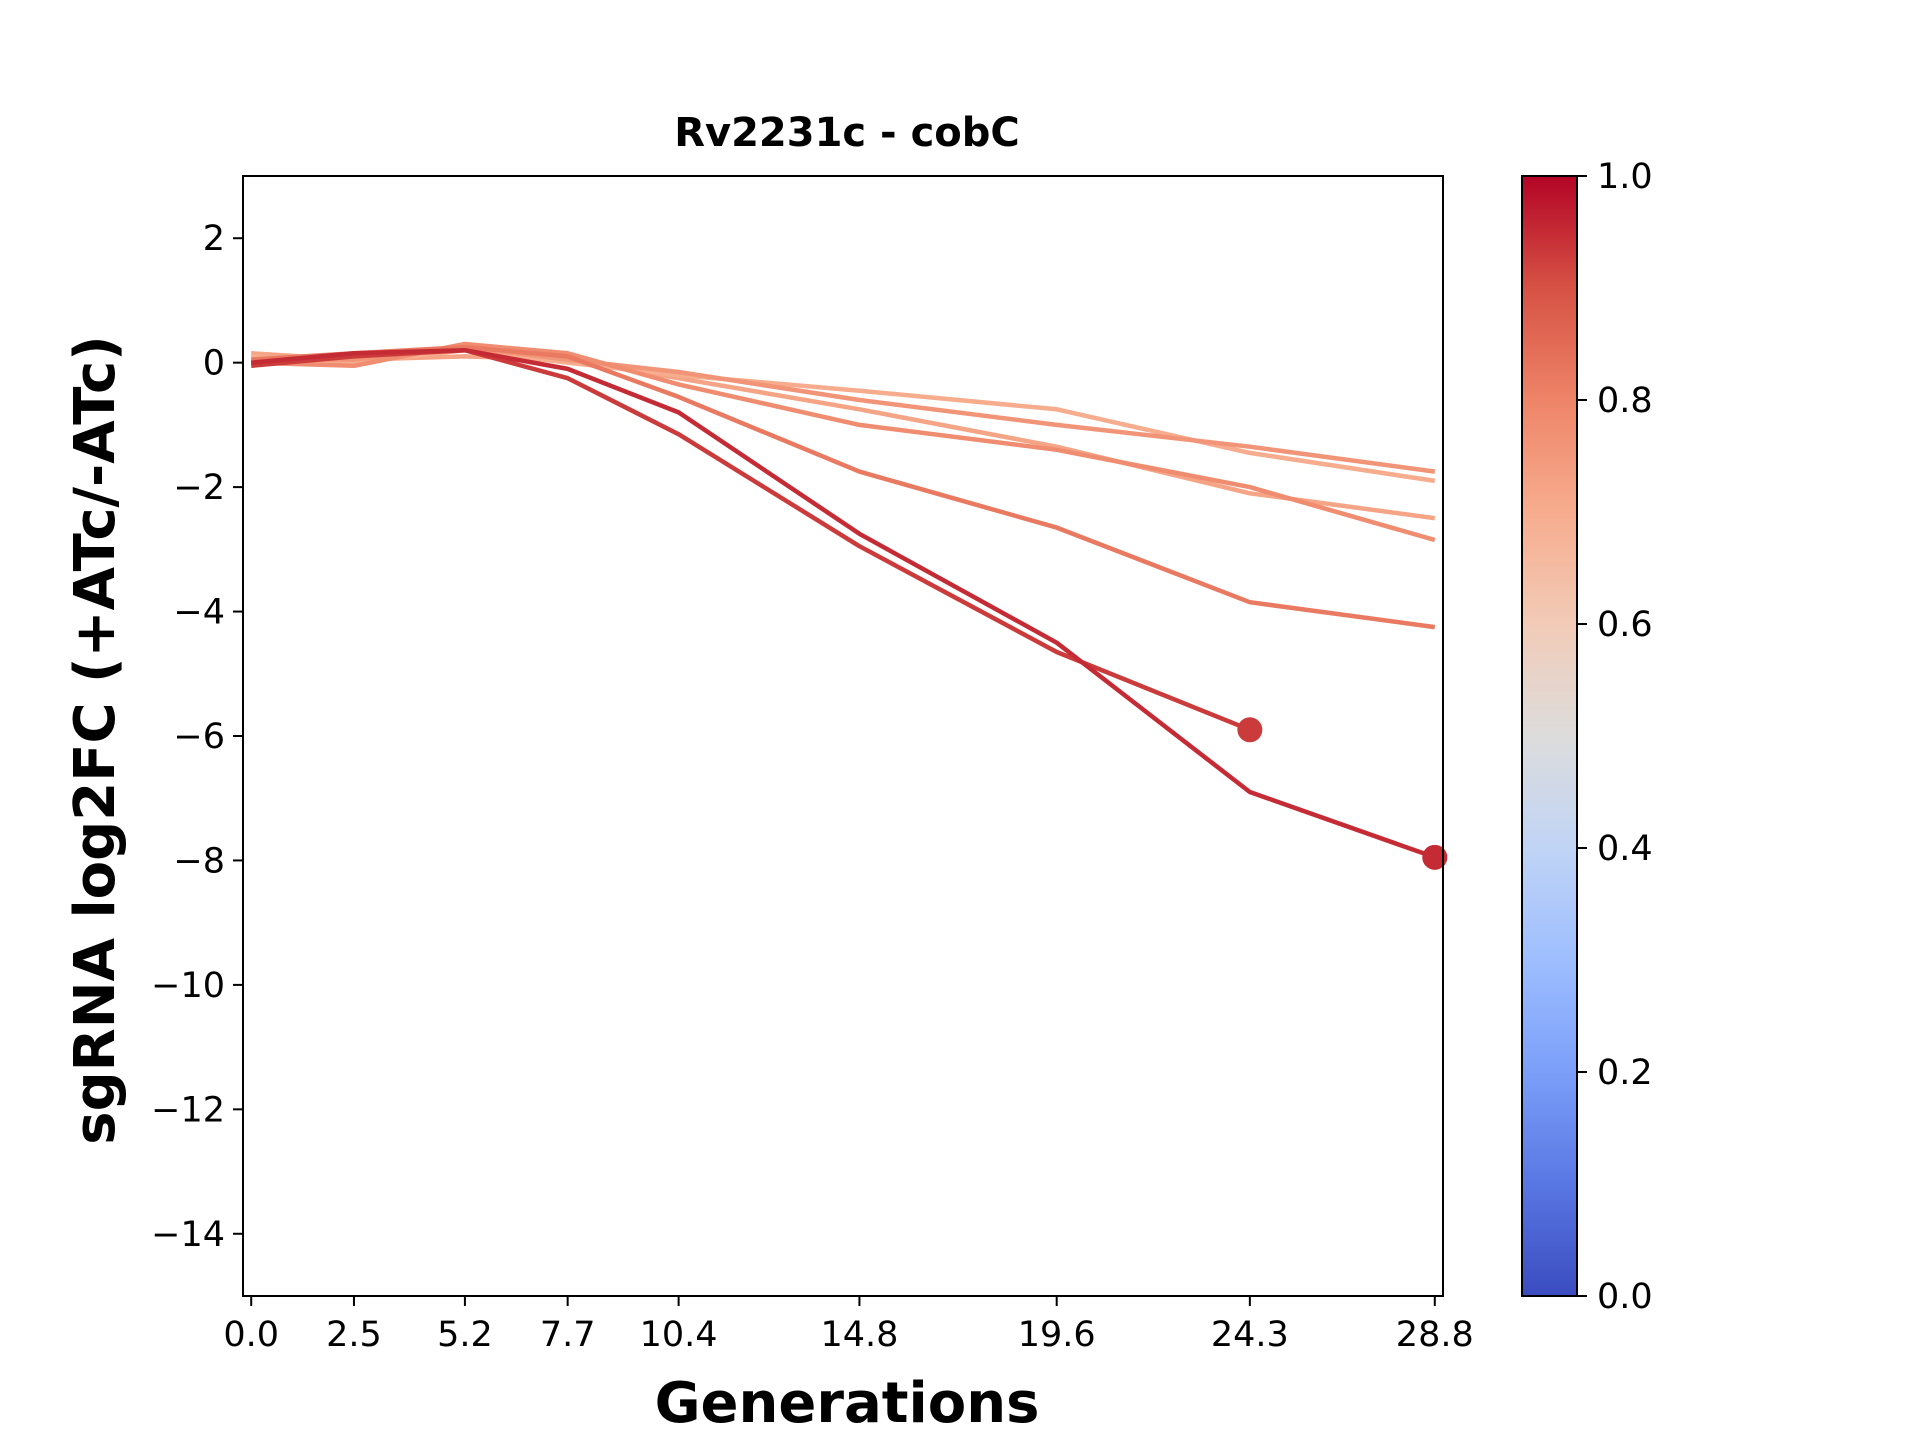 The height and width of the screenshot is (1444, 1920). I want to click on x-tick-label: 2.5, so click(354, 1335).